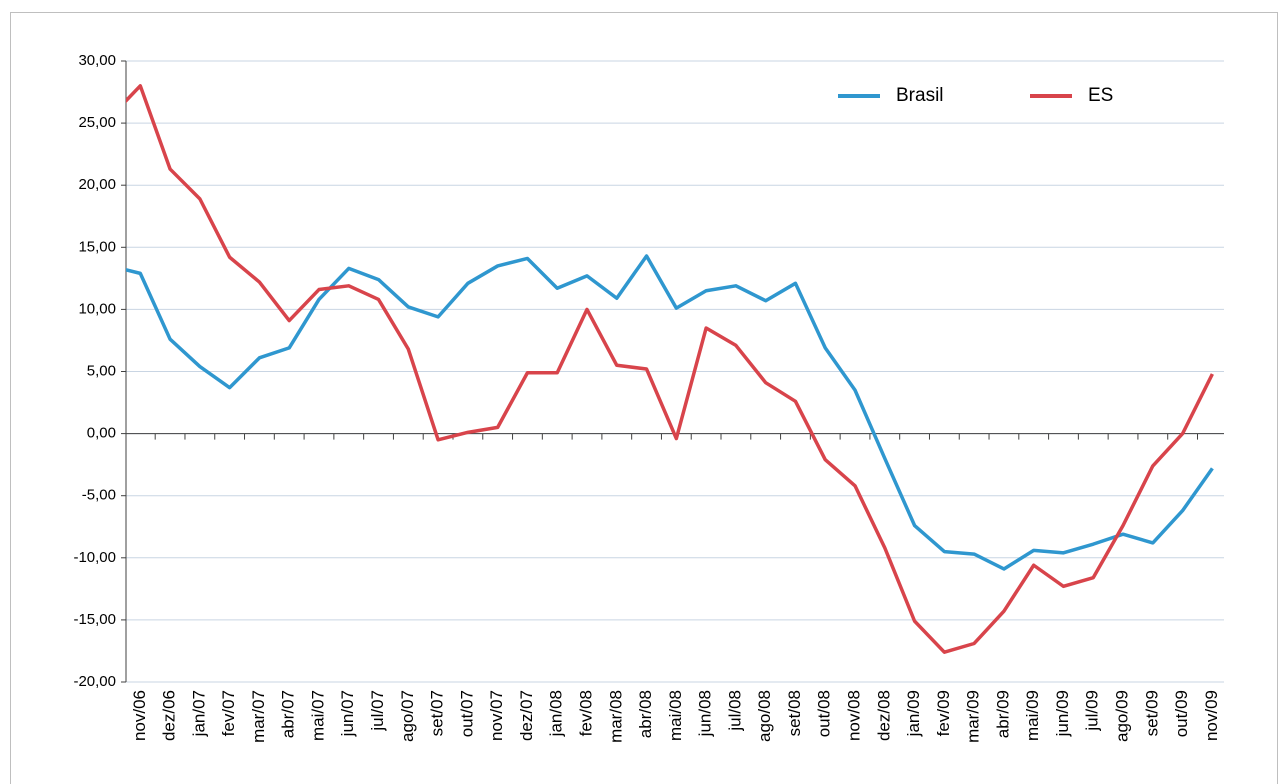 This screenshot has height=784, width=1279. Describe the element at coordinates (97, 246) in the screenshot. I see `y-tick-label: 15,00` at that location.